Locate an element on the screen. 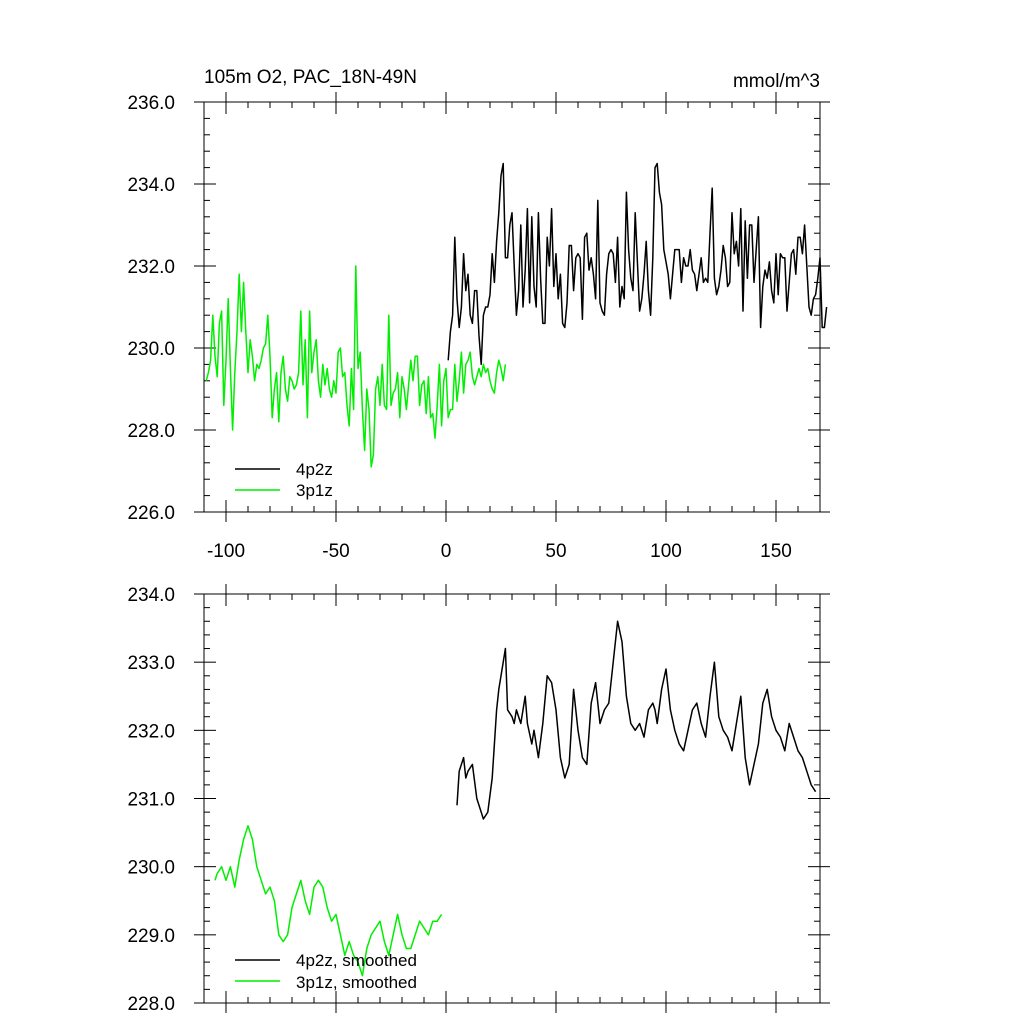 The height and width of the screenshot is (1024, 1024). legend-label-3p1z: 3p1z is located at coordinates (314, 490).